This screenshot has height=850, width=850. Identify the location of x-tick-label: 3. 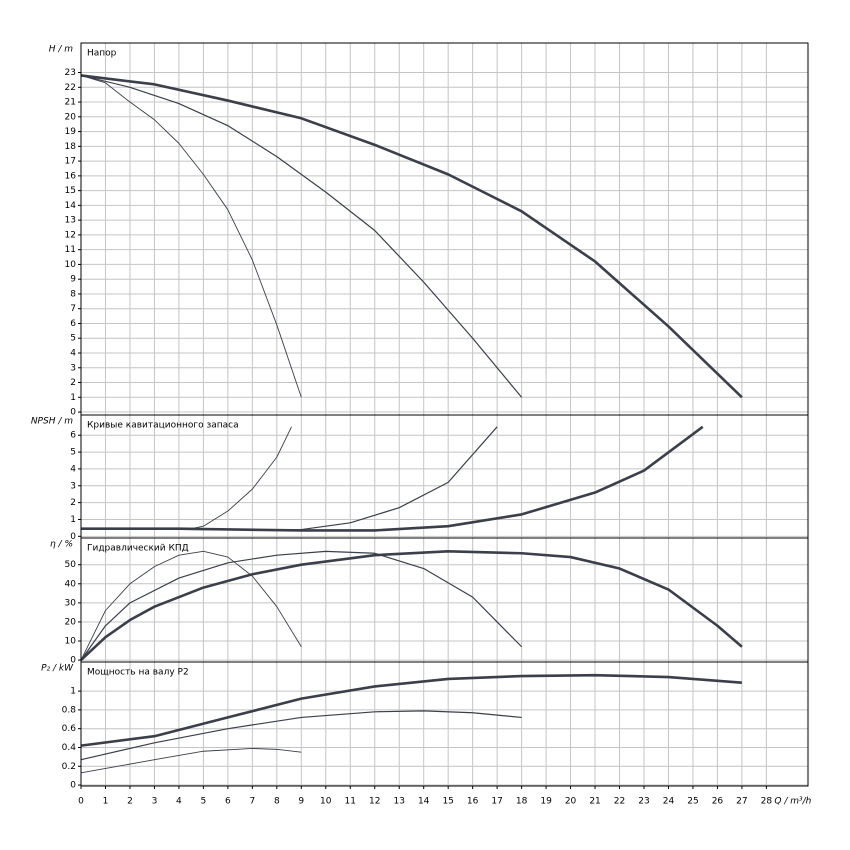
(155, 802).